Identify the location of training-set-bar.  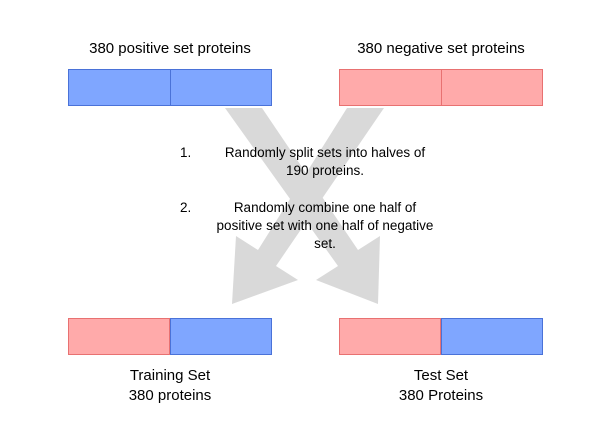
(170, 336).